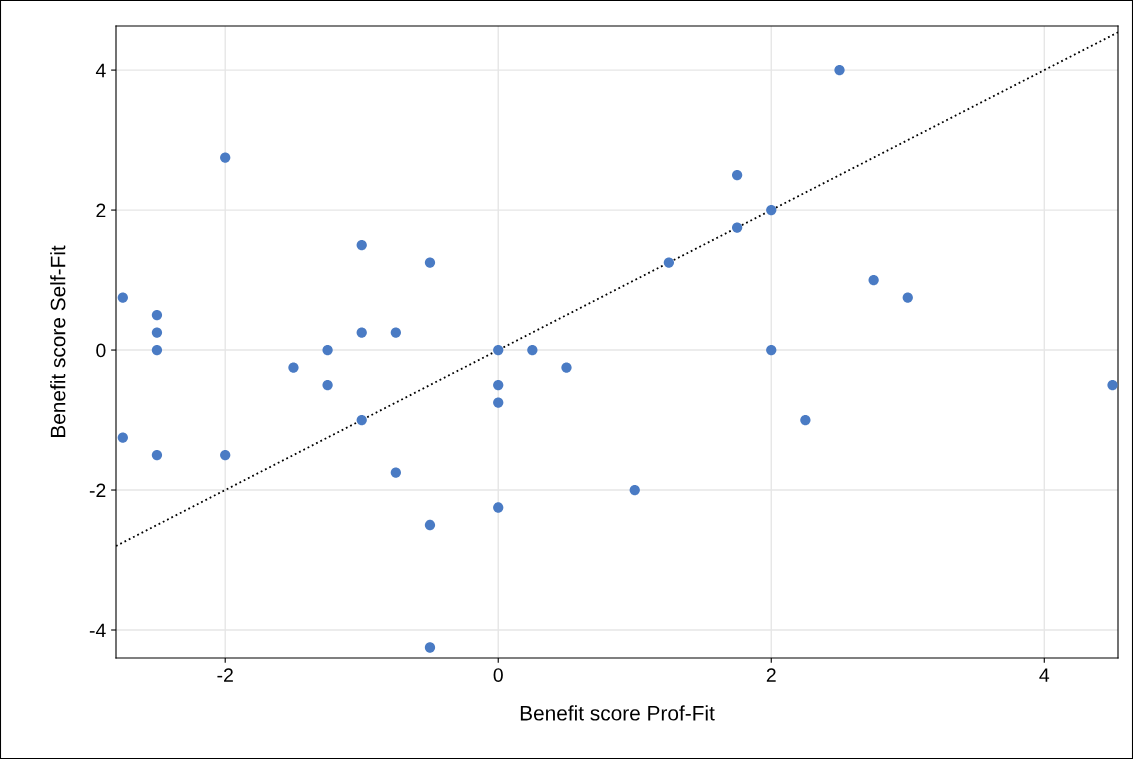 The height and width of the screenshot is (759, 1133). I want to click on y-tick-label: -2, so click(97, 490).